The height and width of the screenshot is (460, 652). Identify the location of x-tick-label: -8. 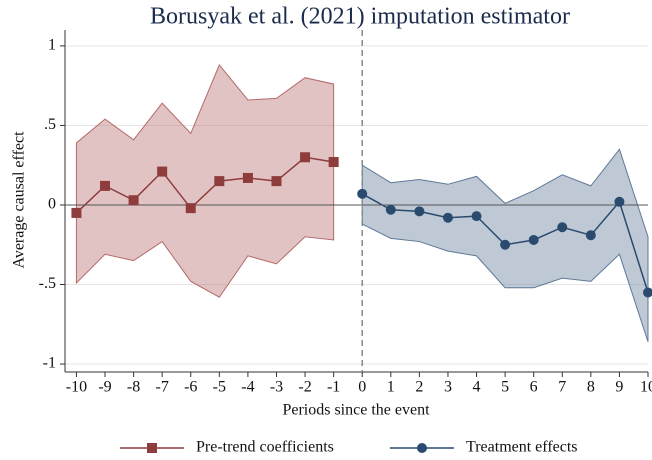
(133, 387).